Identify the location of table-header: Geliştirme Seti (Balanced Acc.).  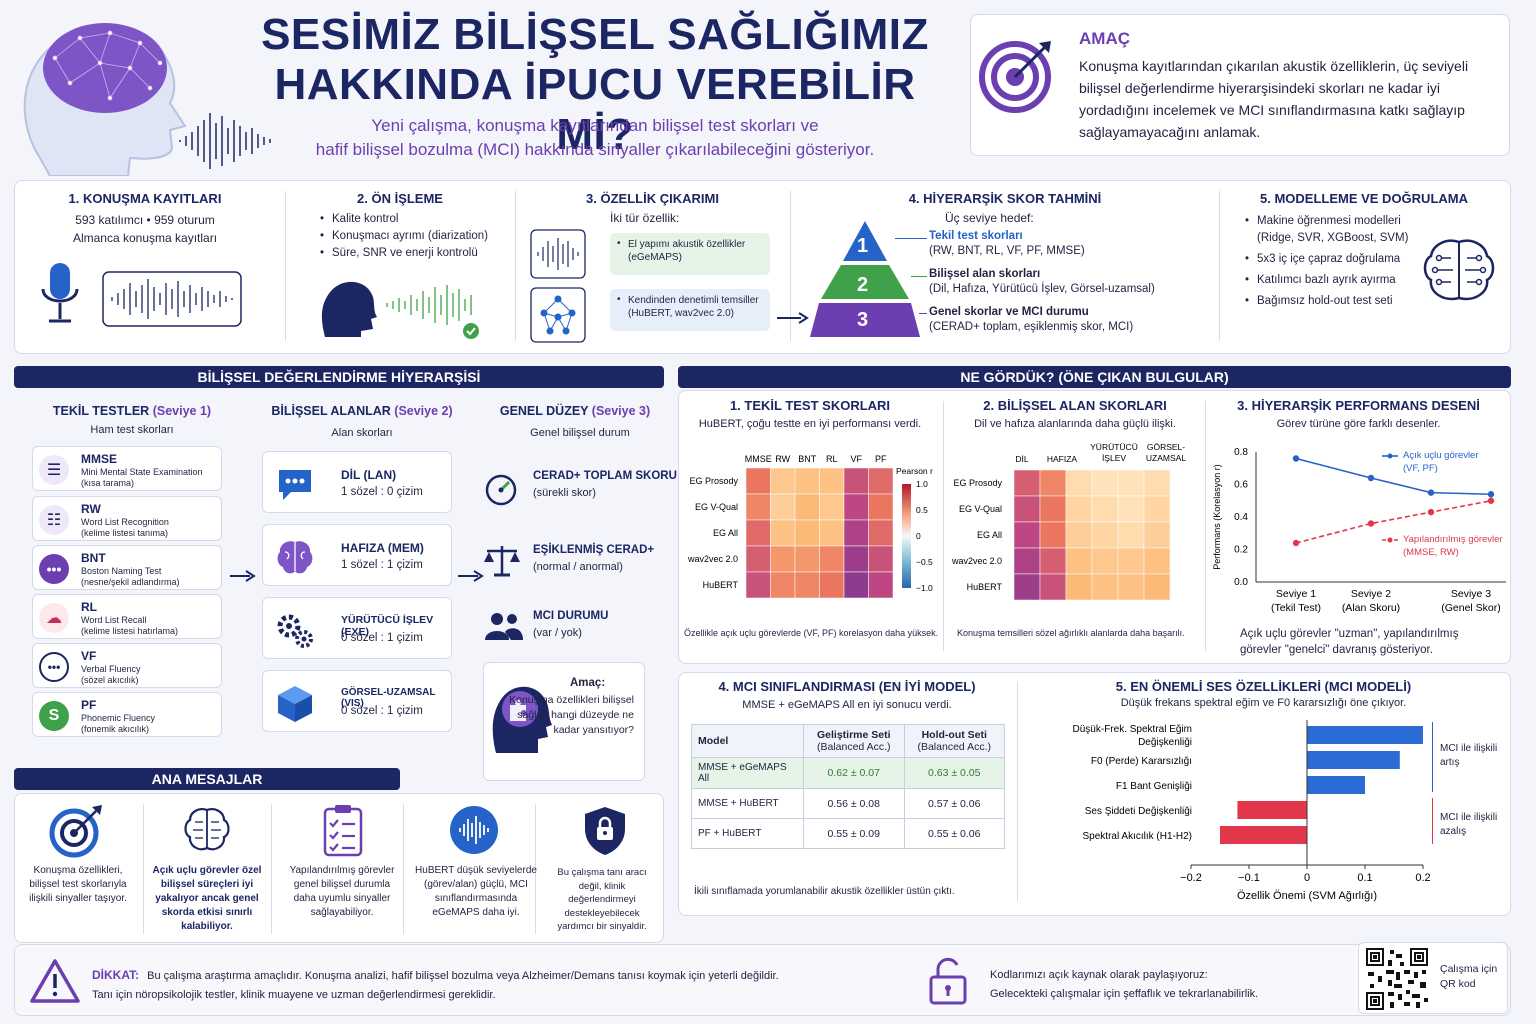
(854, 741).